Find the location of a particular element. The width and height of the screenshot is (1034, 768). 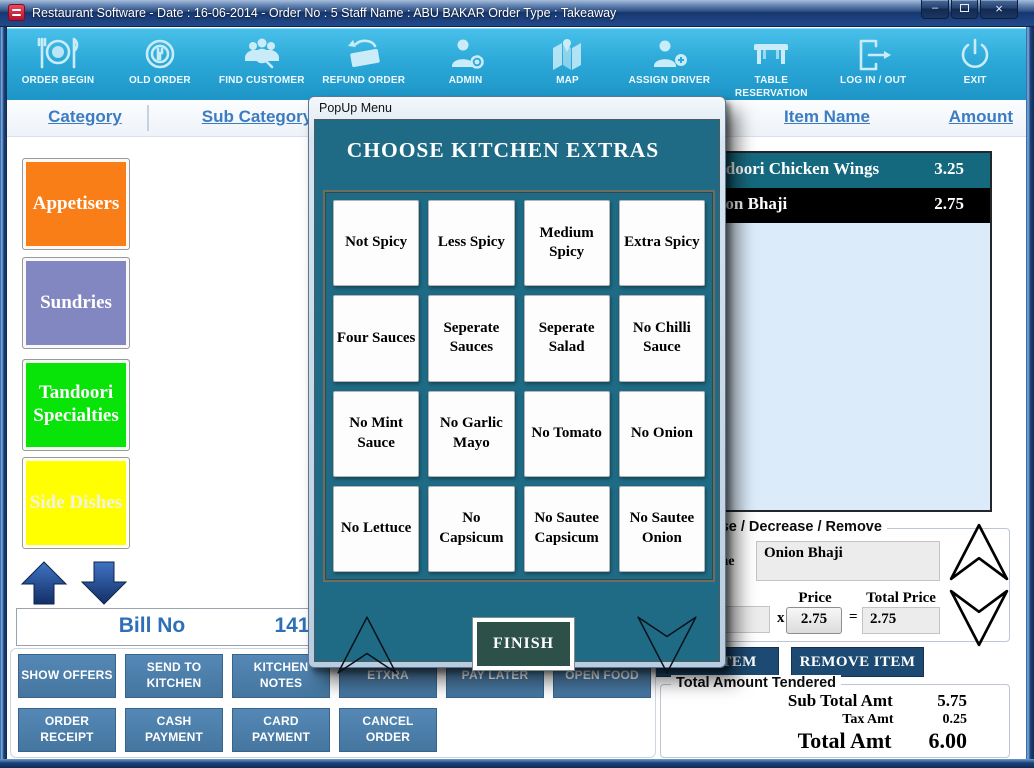

toolbar-label: REFUND ORDER is located at coordinates (364, 80).